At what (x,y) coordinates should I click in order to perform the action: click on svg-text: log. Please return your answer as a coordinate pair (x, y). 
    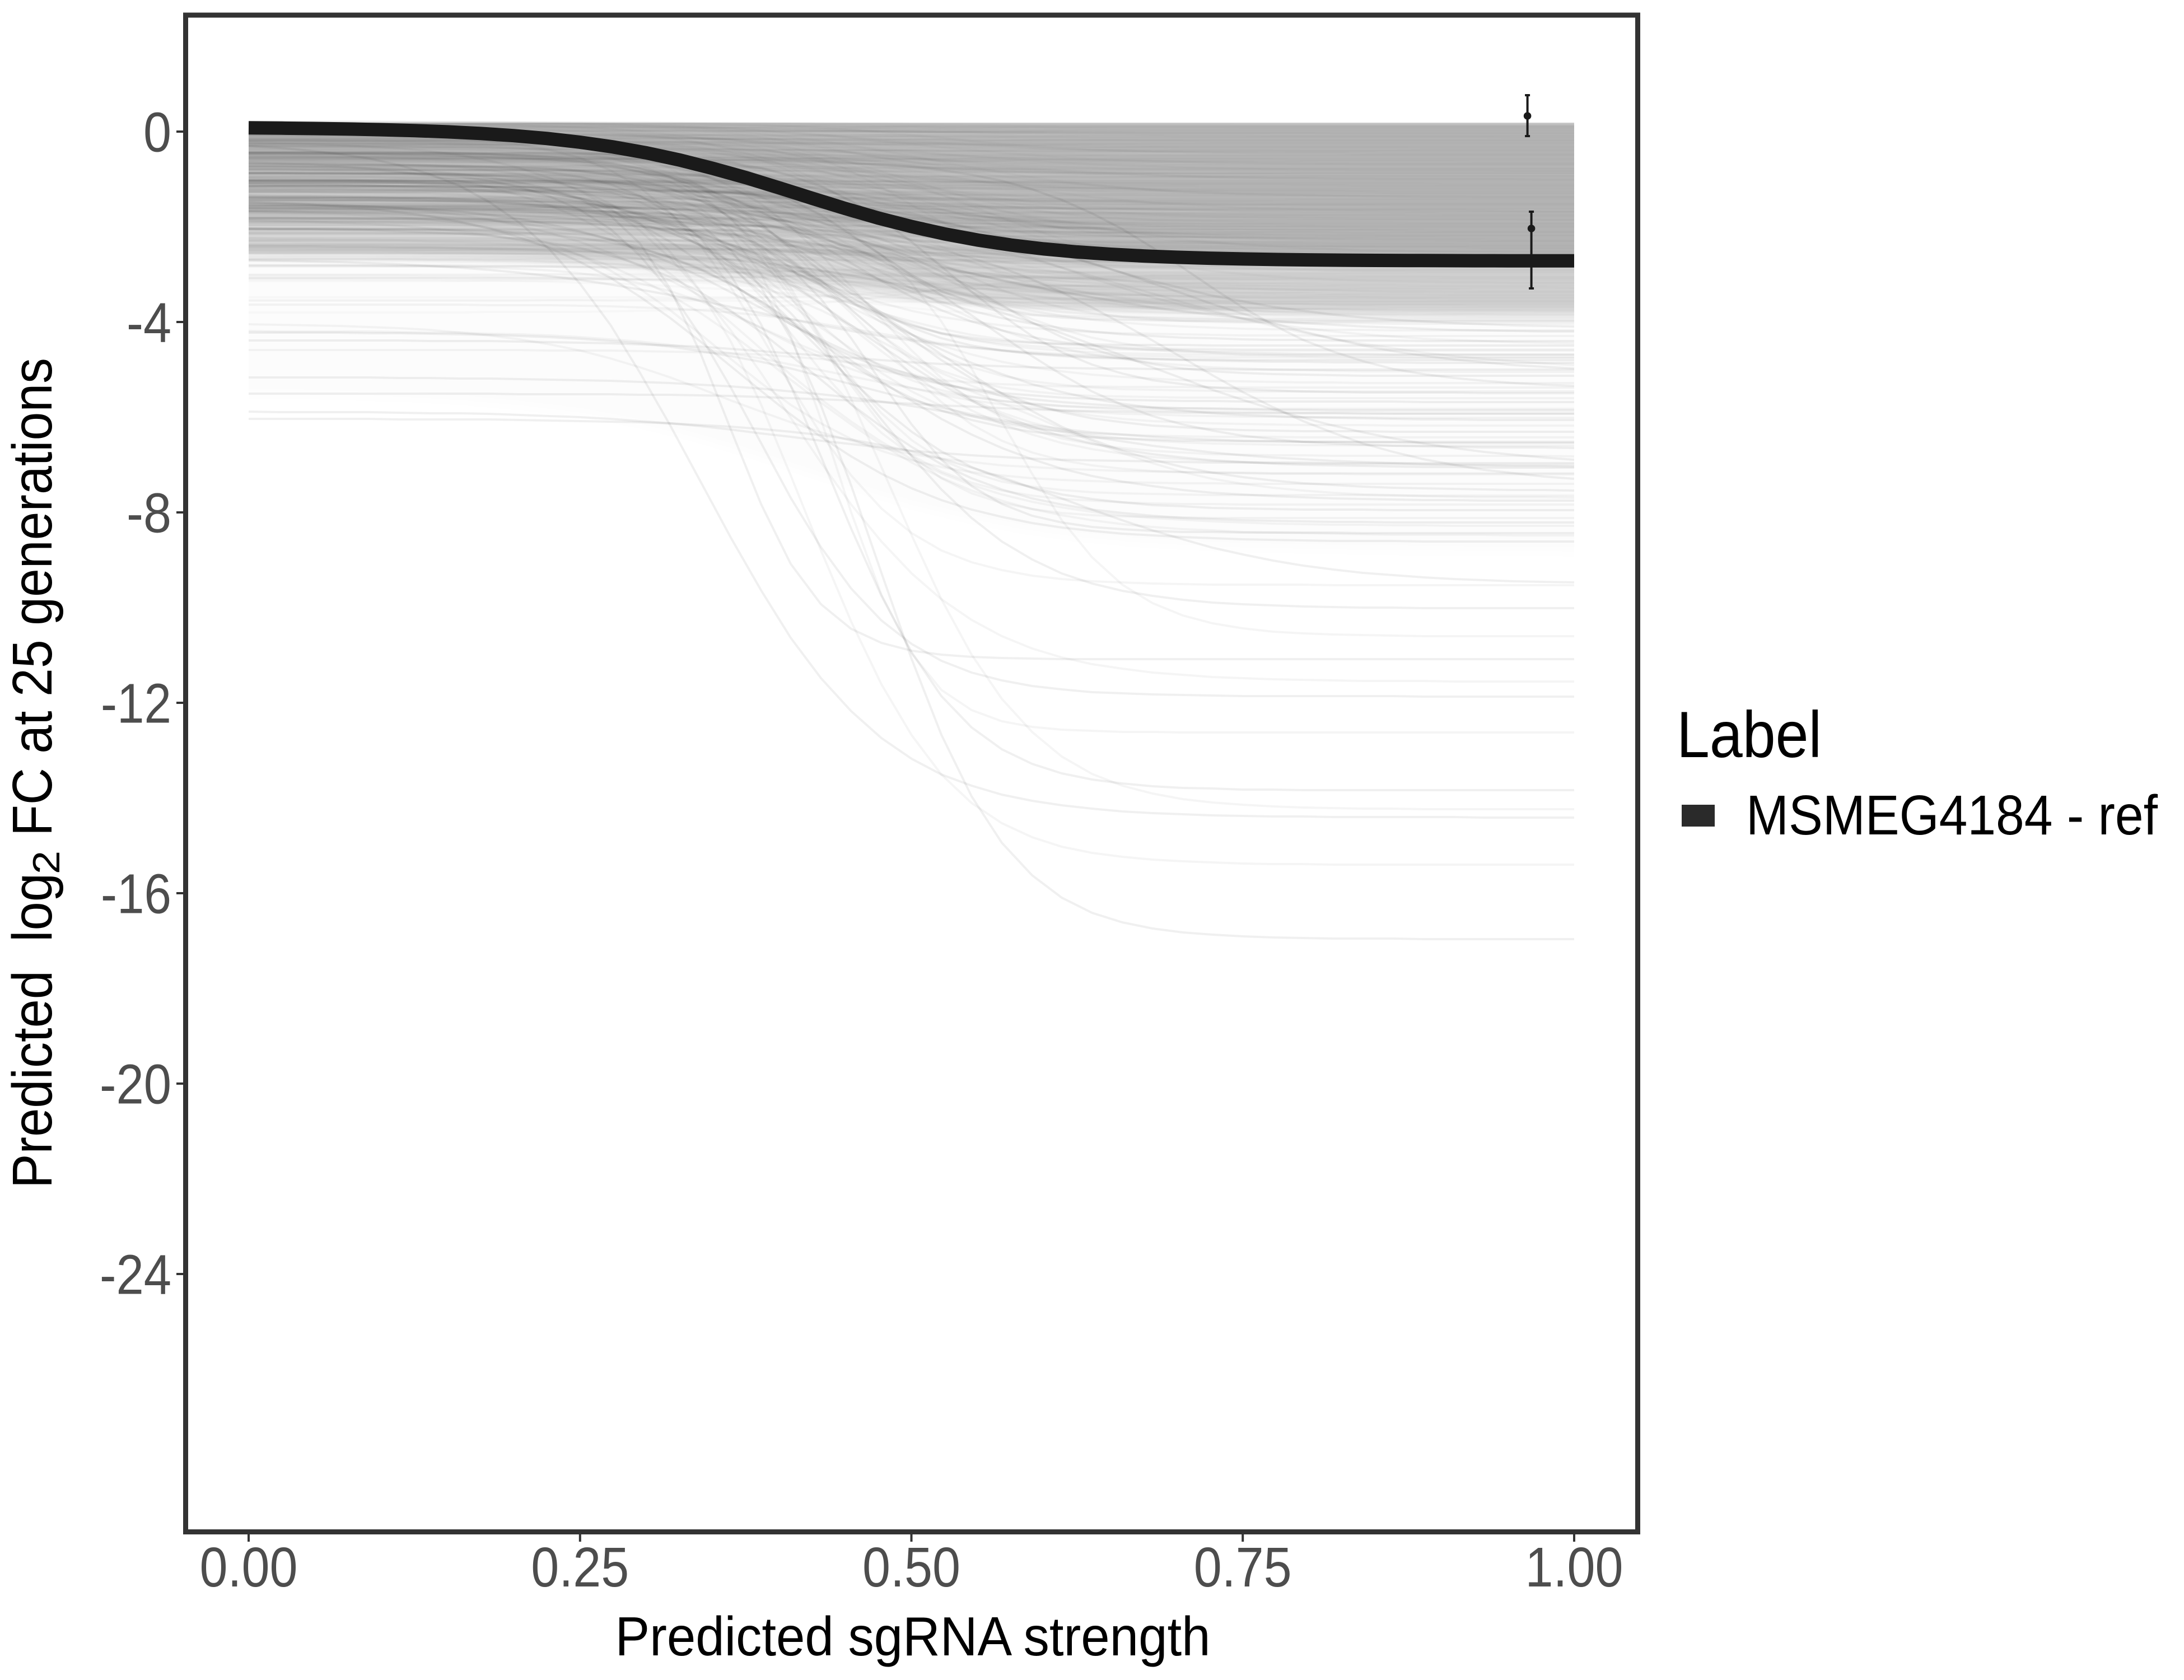
    Looking at the image, I should click on (33, 908).